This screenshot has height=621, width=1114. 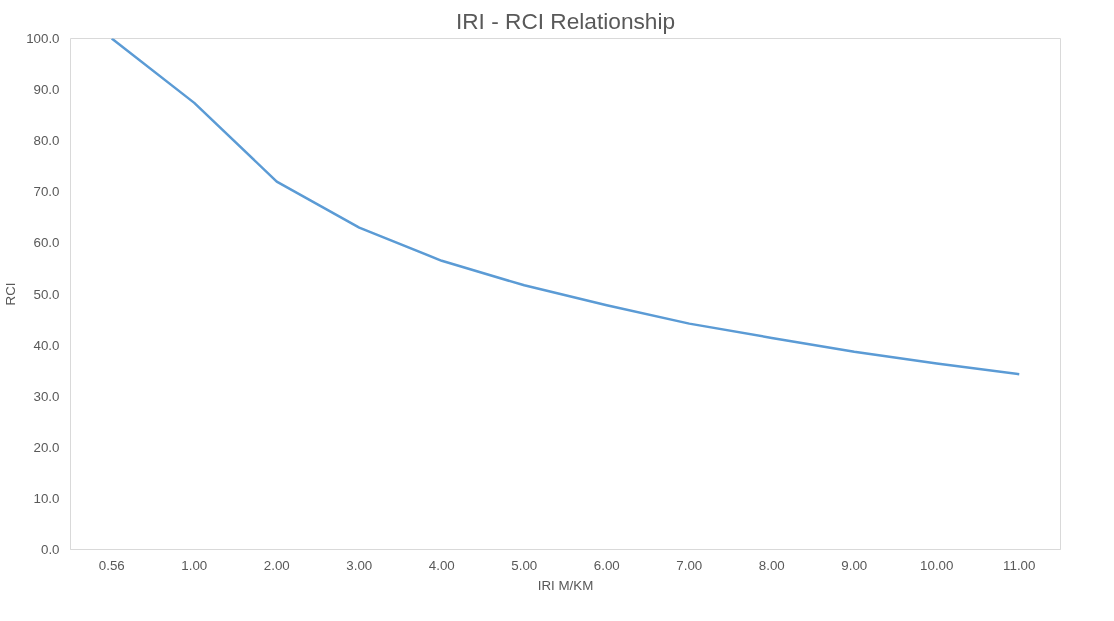 What do you see at coordinates (1019, 565) in the screenshot?
I see `x-tick-label: 11.00` at bounding box center [1019, 565].